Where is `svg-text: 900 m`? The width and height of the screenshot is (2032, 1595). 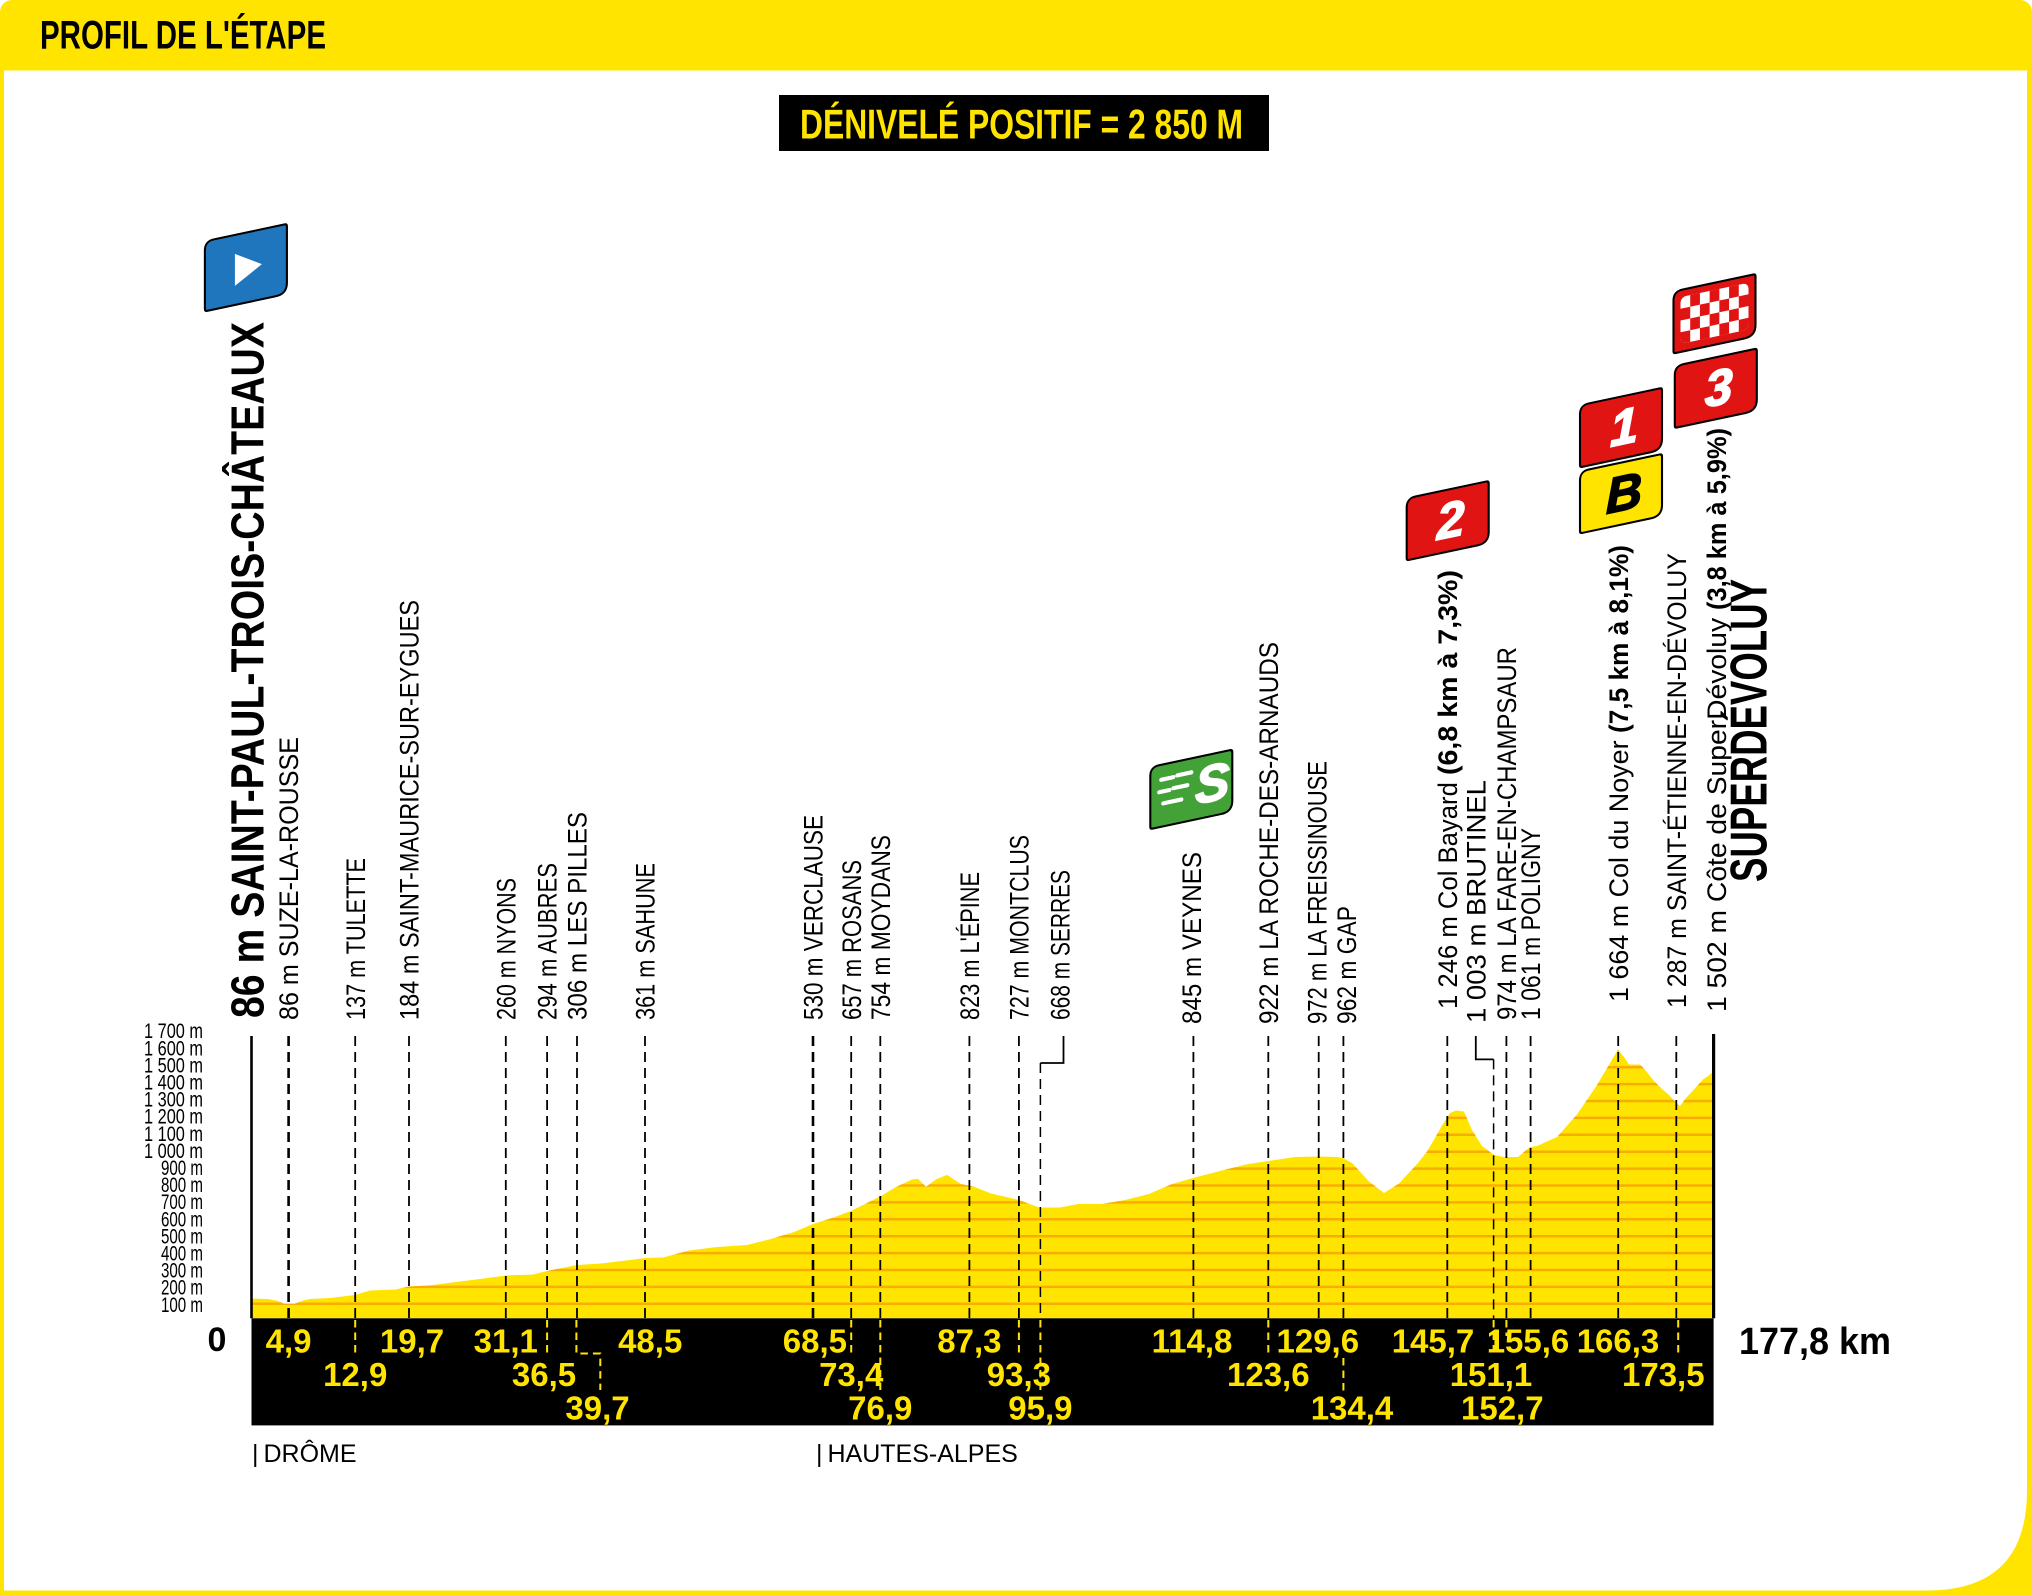 svg-text: 900 m is located at coordinates (182, 1168).